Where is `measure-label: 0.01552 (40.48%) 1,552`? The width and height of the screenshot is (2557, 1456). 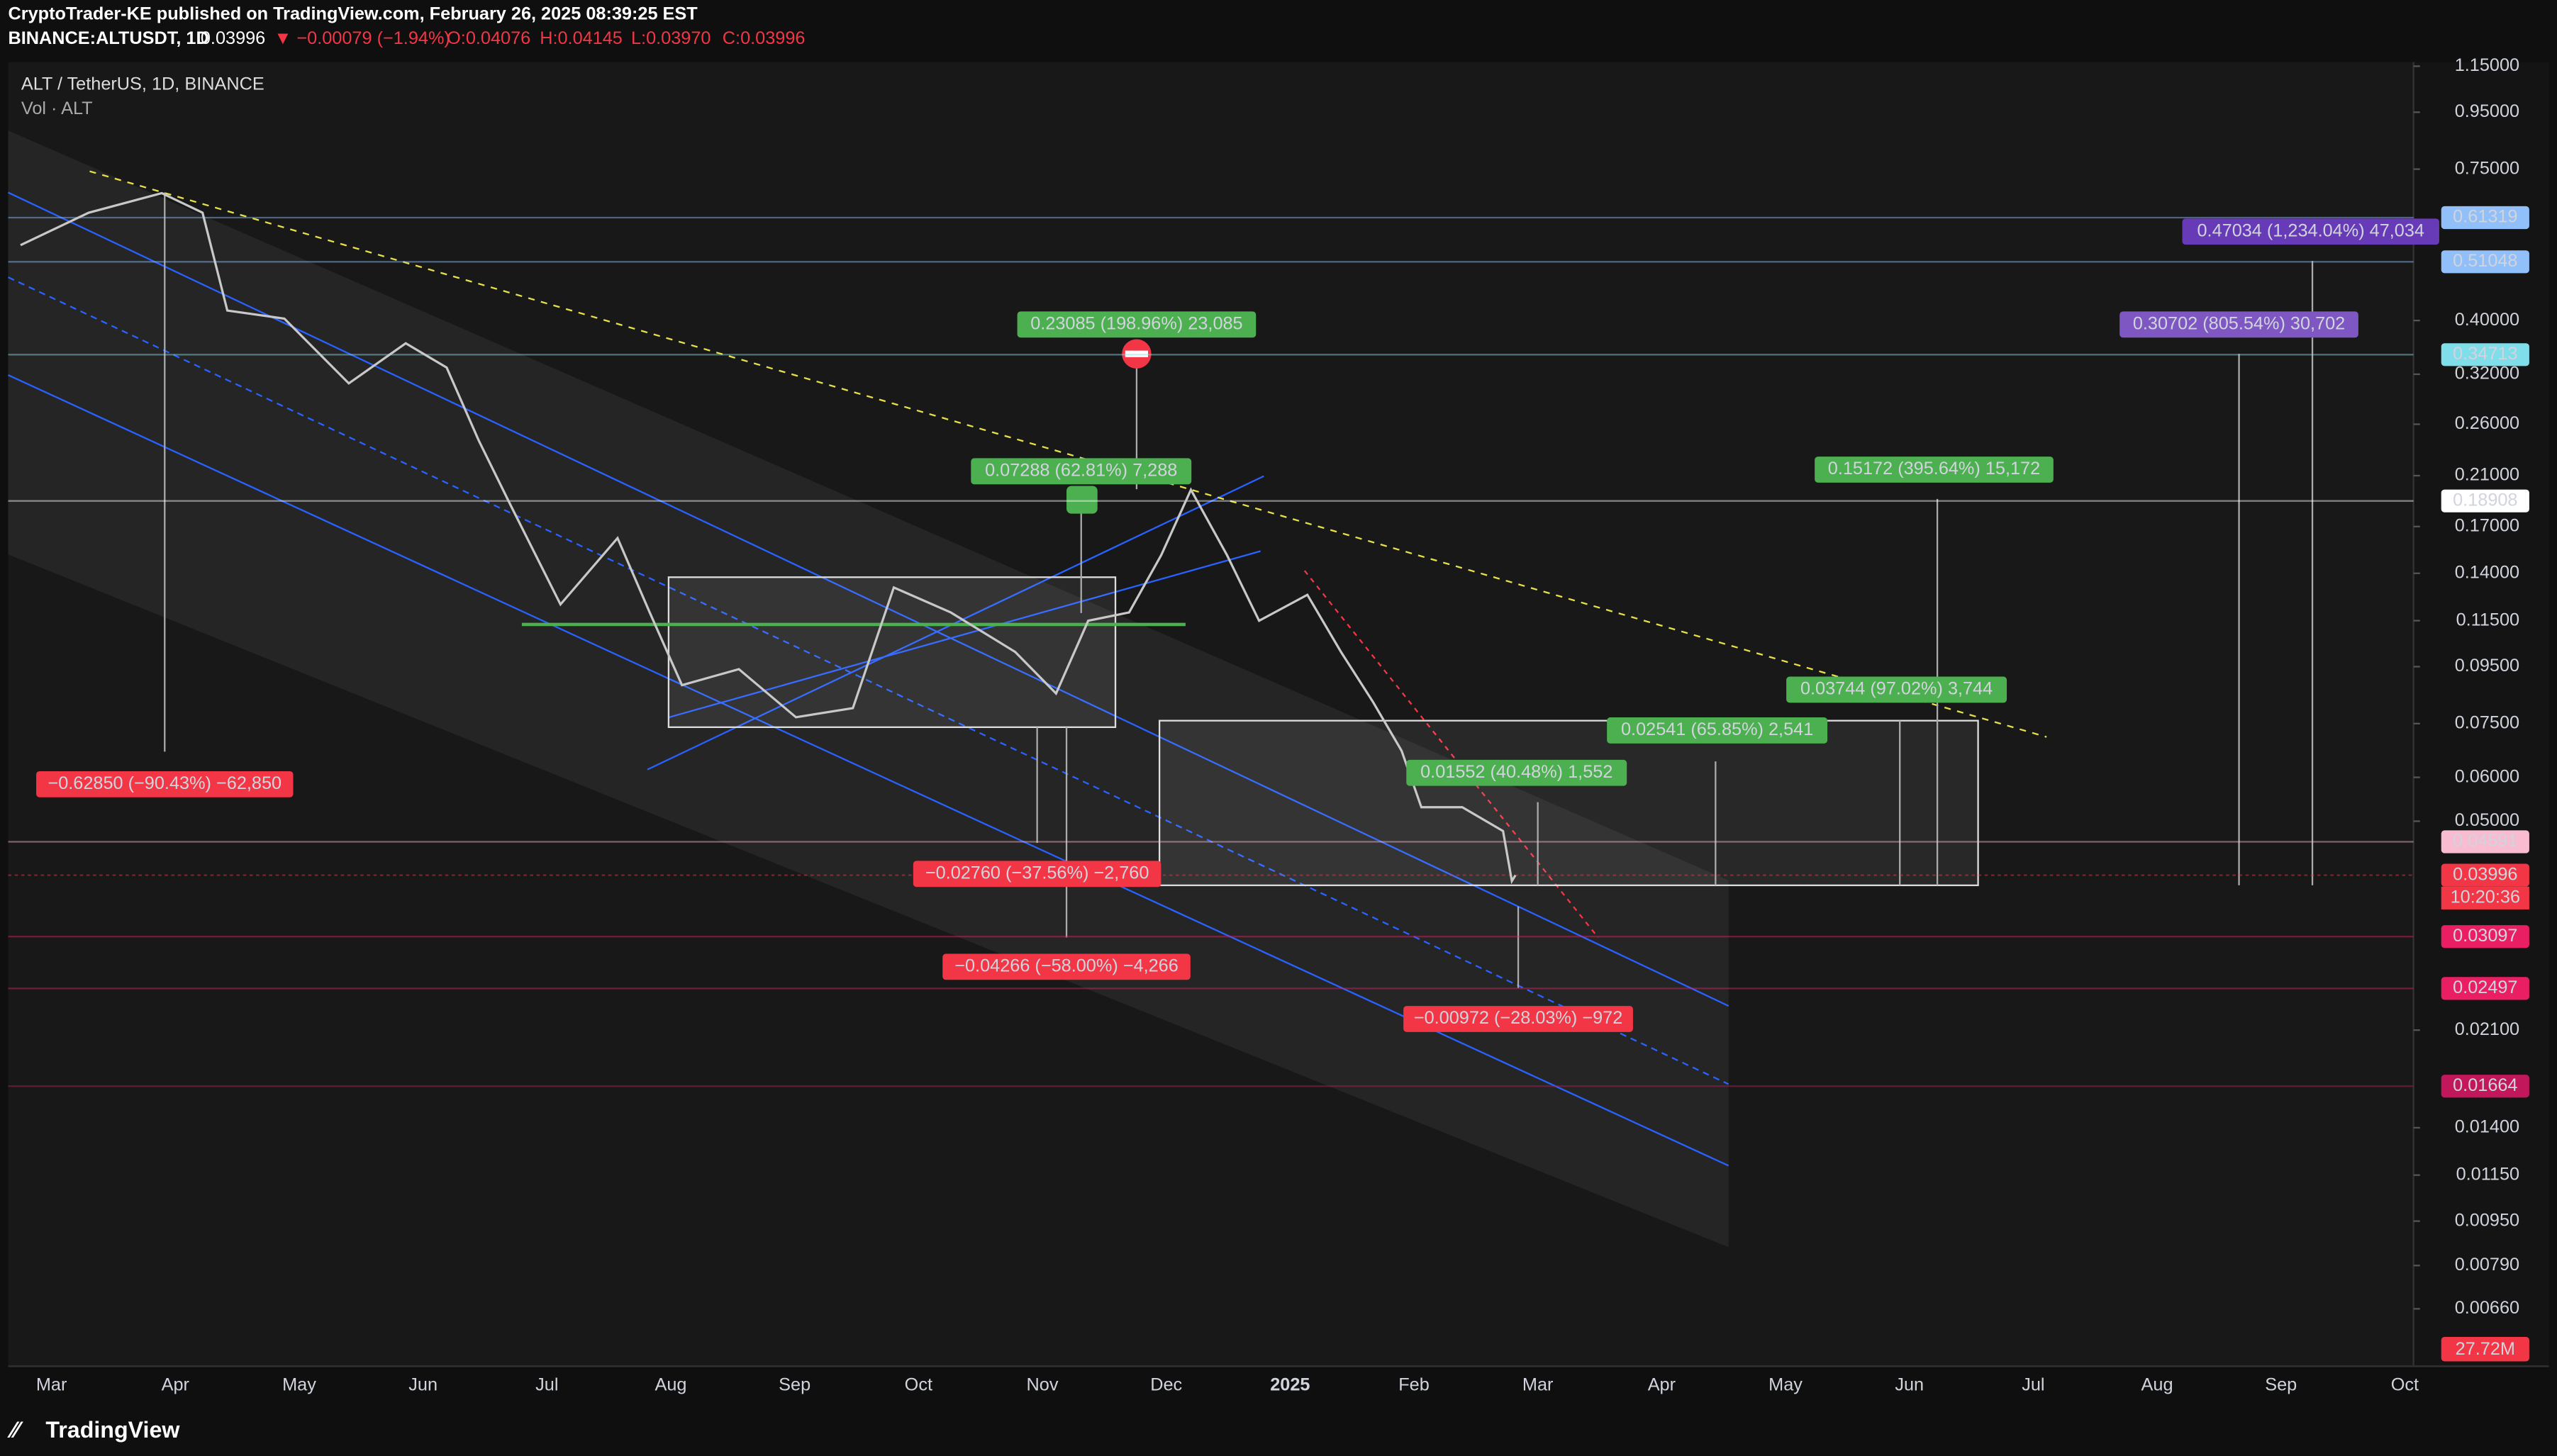
measure-label: 0.01552 (40.48%) 1,552 is located at coordinates (1516, 772).